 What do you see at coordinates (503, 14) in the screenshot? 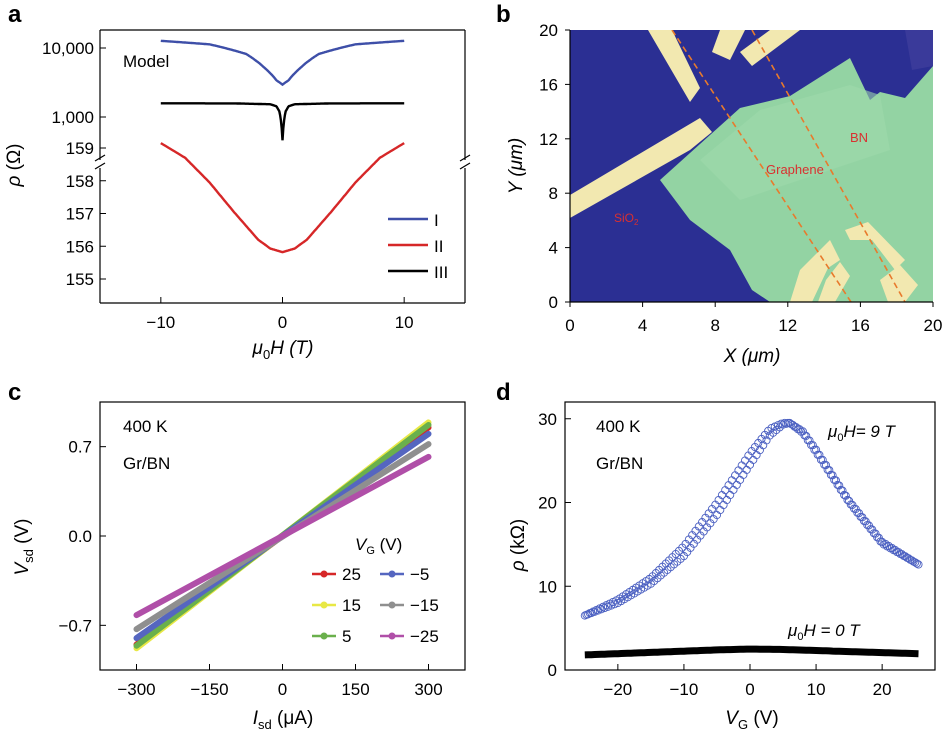
I see `panel-b-label: b` at bounding box center [503, 14].